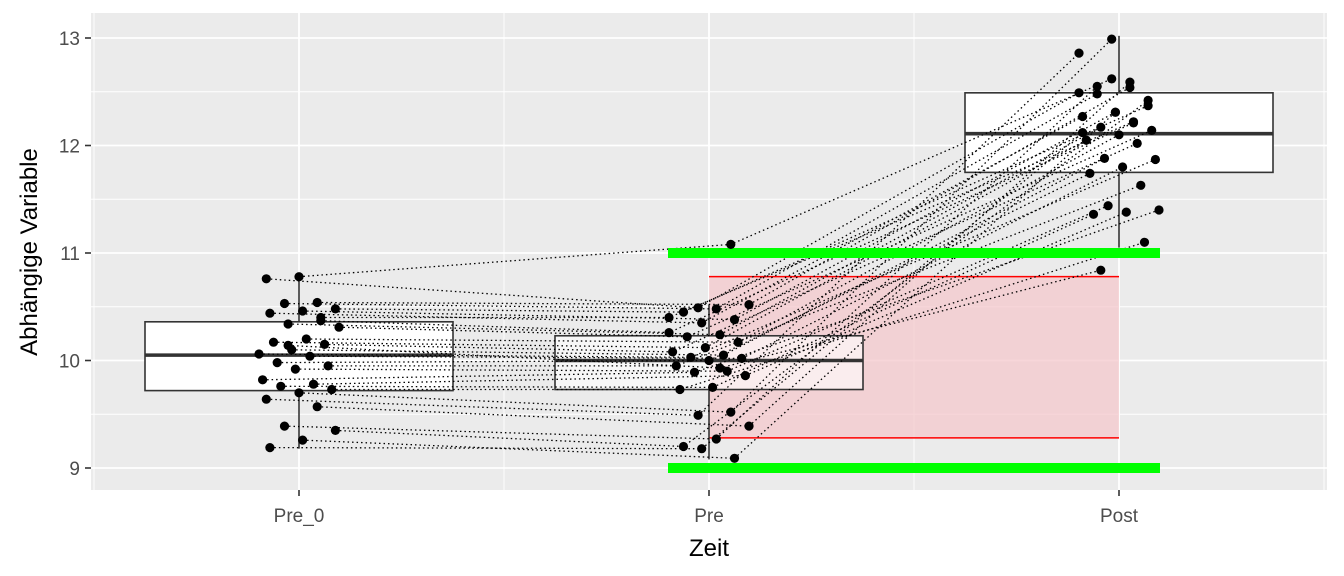  I want to click on y-tick-label: 9, so click(74, 469).